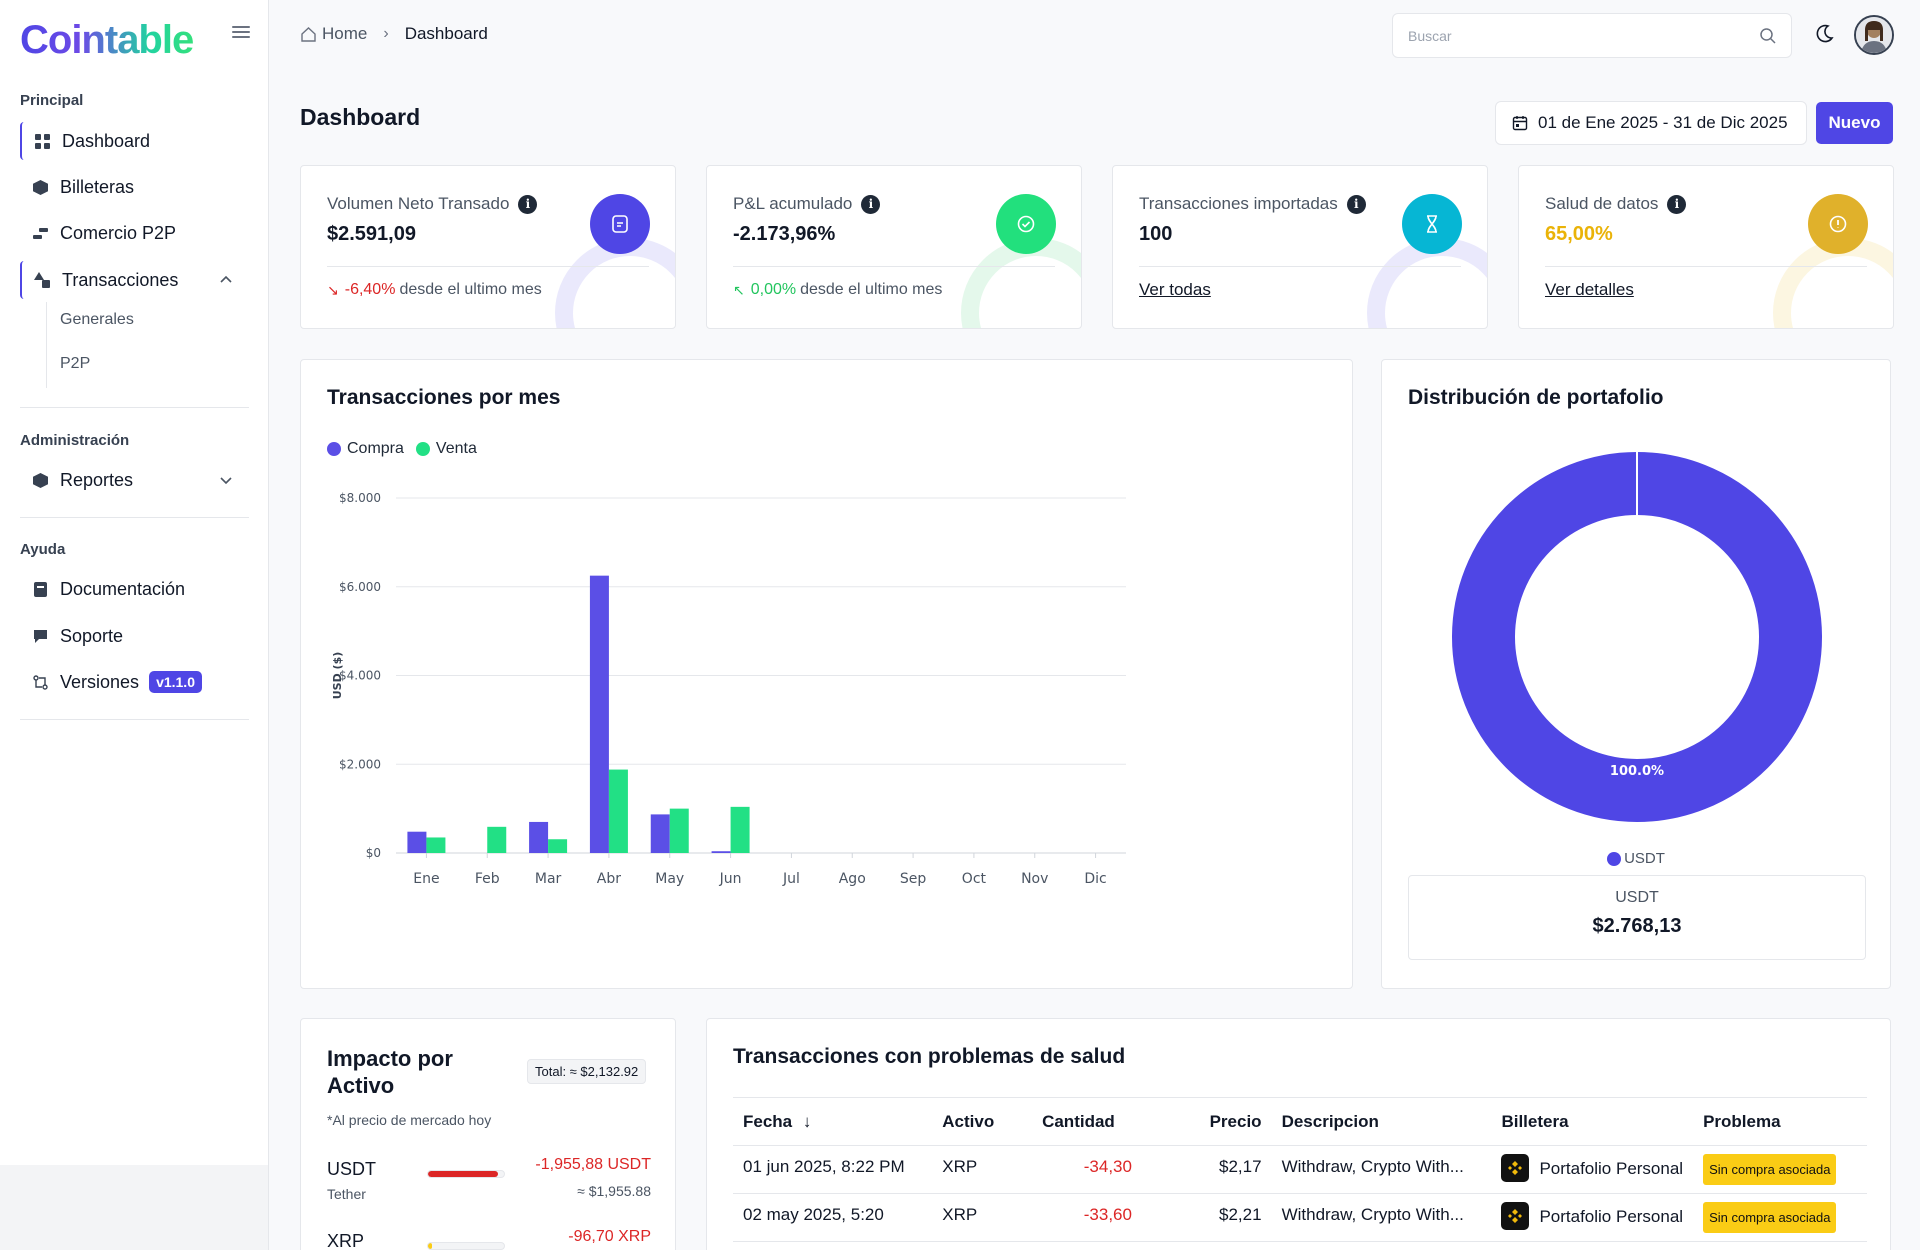 Image resolution: width=1920 pixels, height=1250 pixels. What do you see at coordinates (52, 100) in the screenshot?
I see `section-label-principal: Principal` at bounding box center [52, 100].